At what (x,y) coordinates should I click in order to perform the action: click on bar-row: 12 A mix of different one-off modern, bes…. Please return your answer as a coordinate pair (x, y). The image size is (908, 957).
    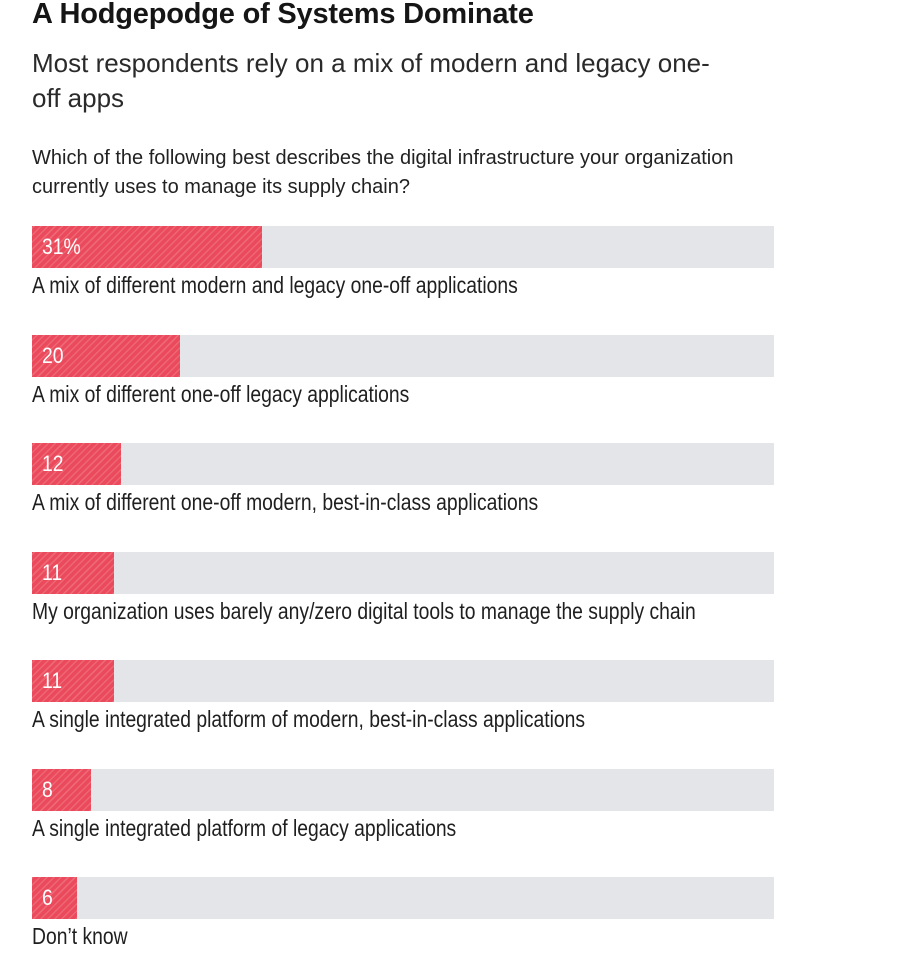
    Looking at the image, I should click on (403, 483).